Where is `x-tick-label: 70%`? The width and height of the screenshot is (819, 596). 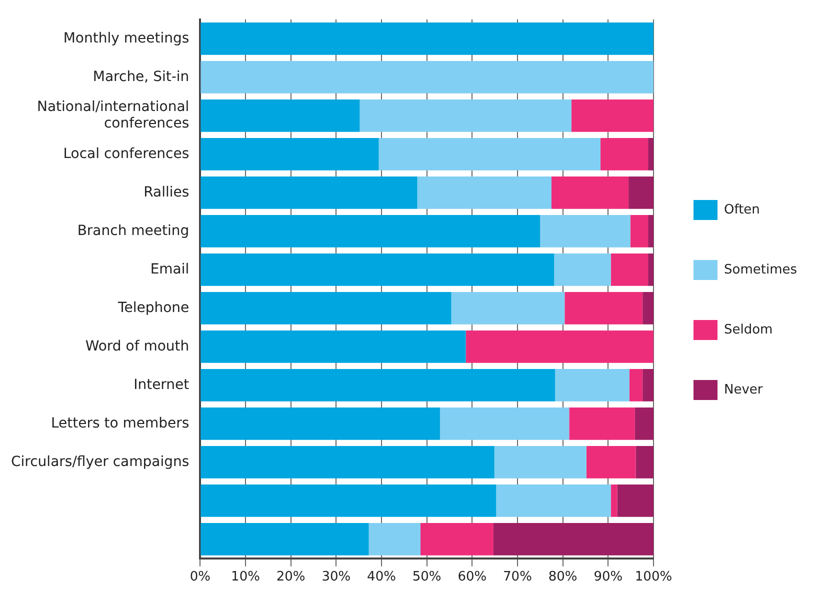
x-tick-label: 70% is located at coordinates (517, 577).